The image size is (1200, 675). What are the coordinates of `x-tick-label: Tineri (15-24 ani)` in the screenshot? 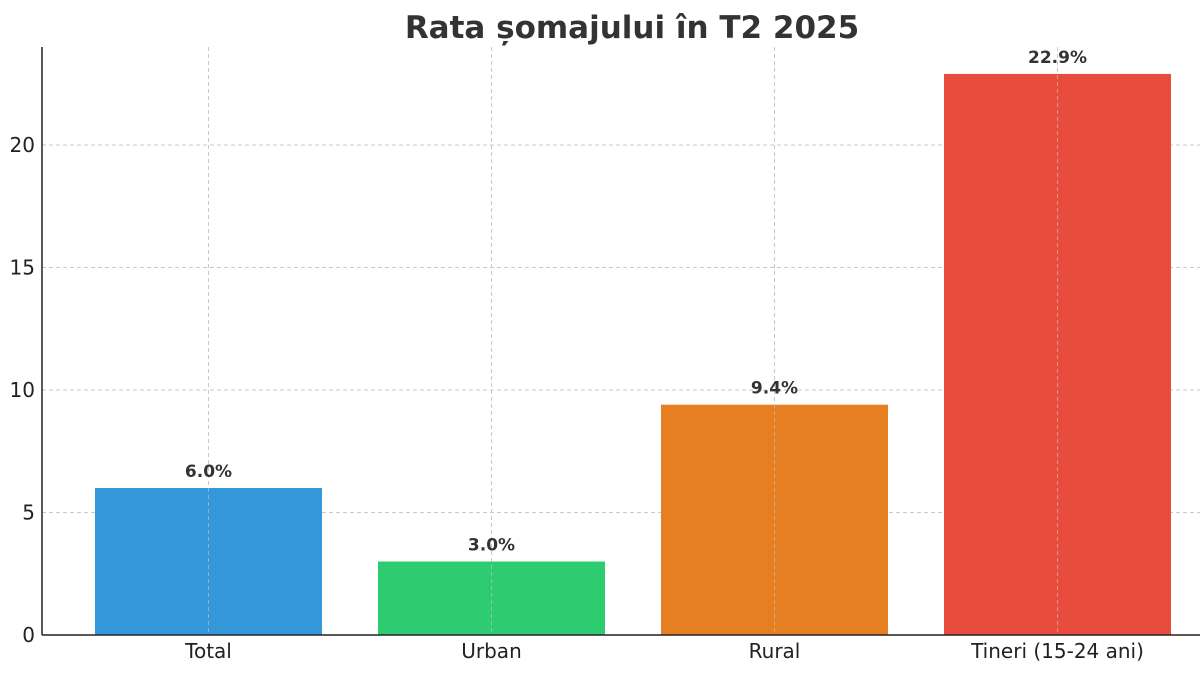 It's located at (1057, 651).